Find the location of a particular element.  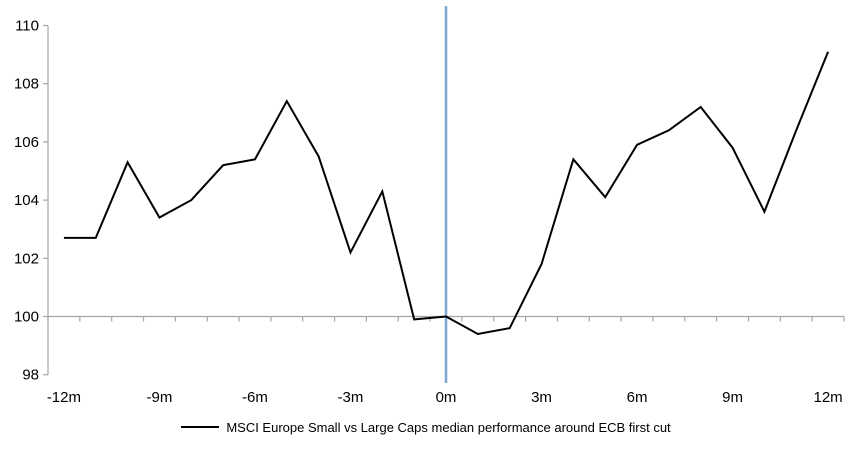

x-axis-tick-label: 9m is located at coordinates (732, 397).